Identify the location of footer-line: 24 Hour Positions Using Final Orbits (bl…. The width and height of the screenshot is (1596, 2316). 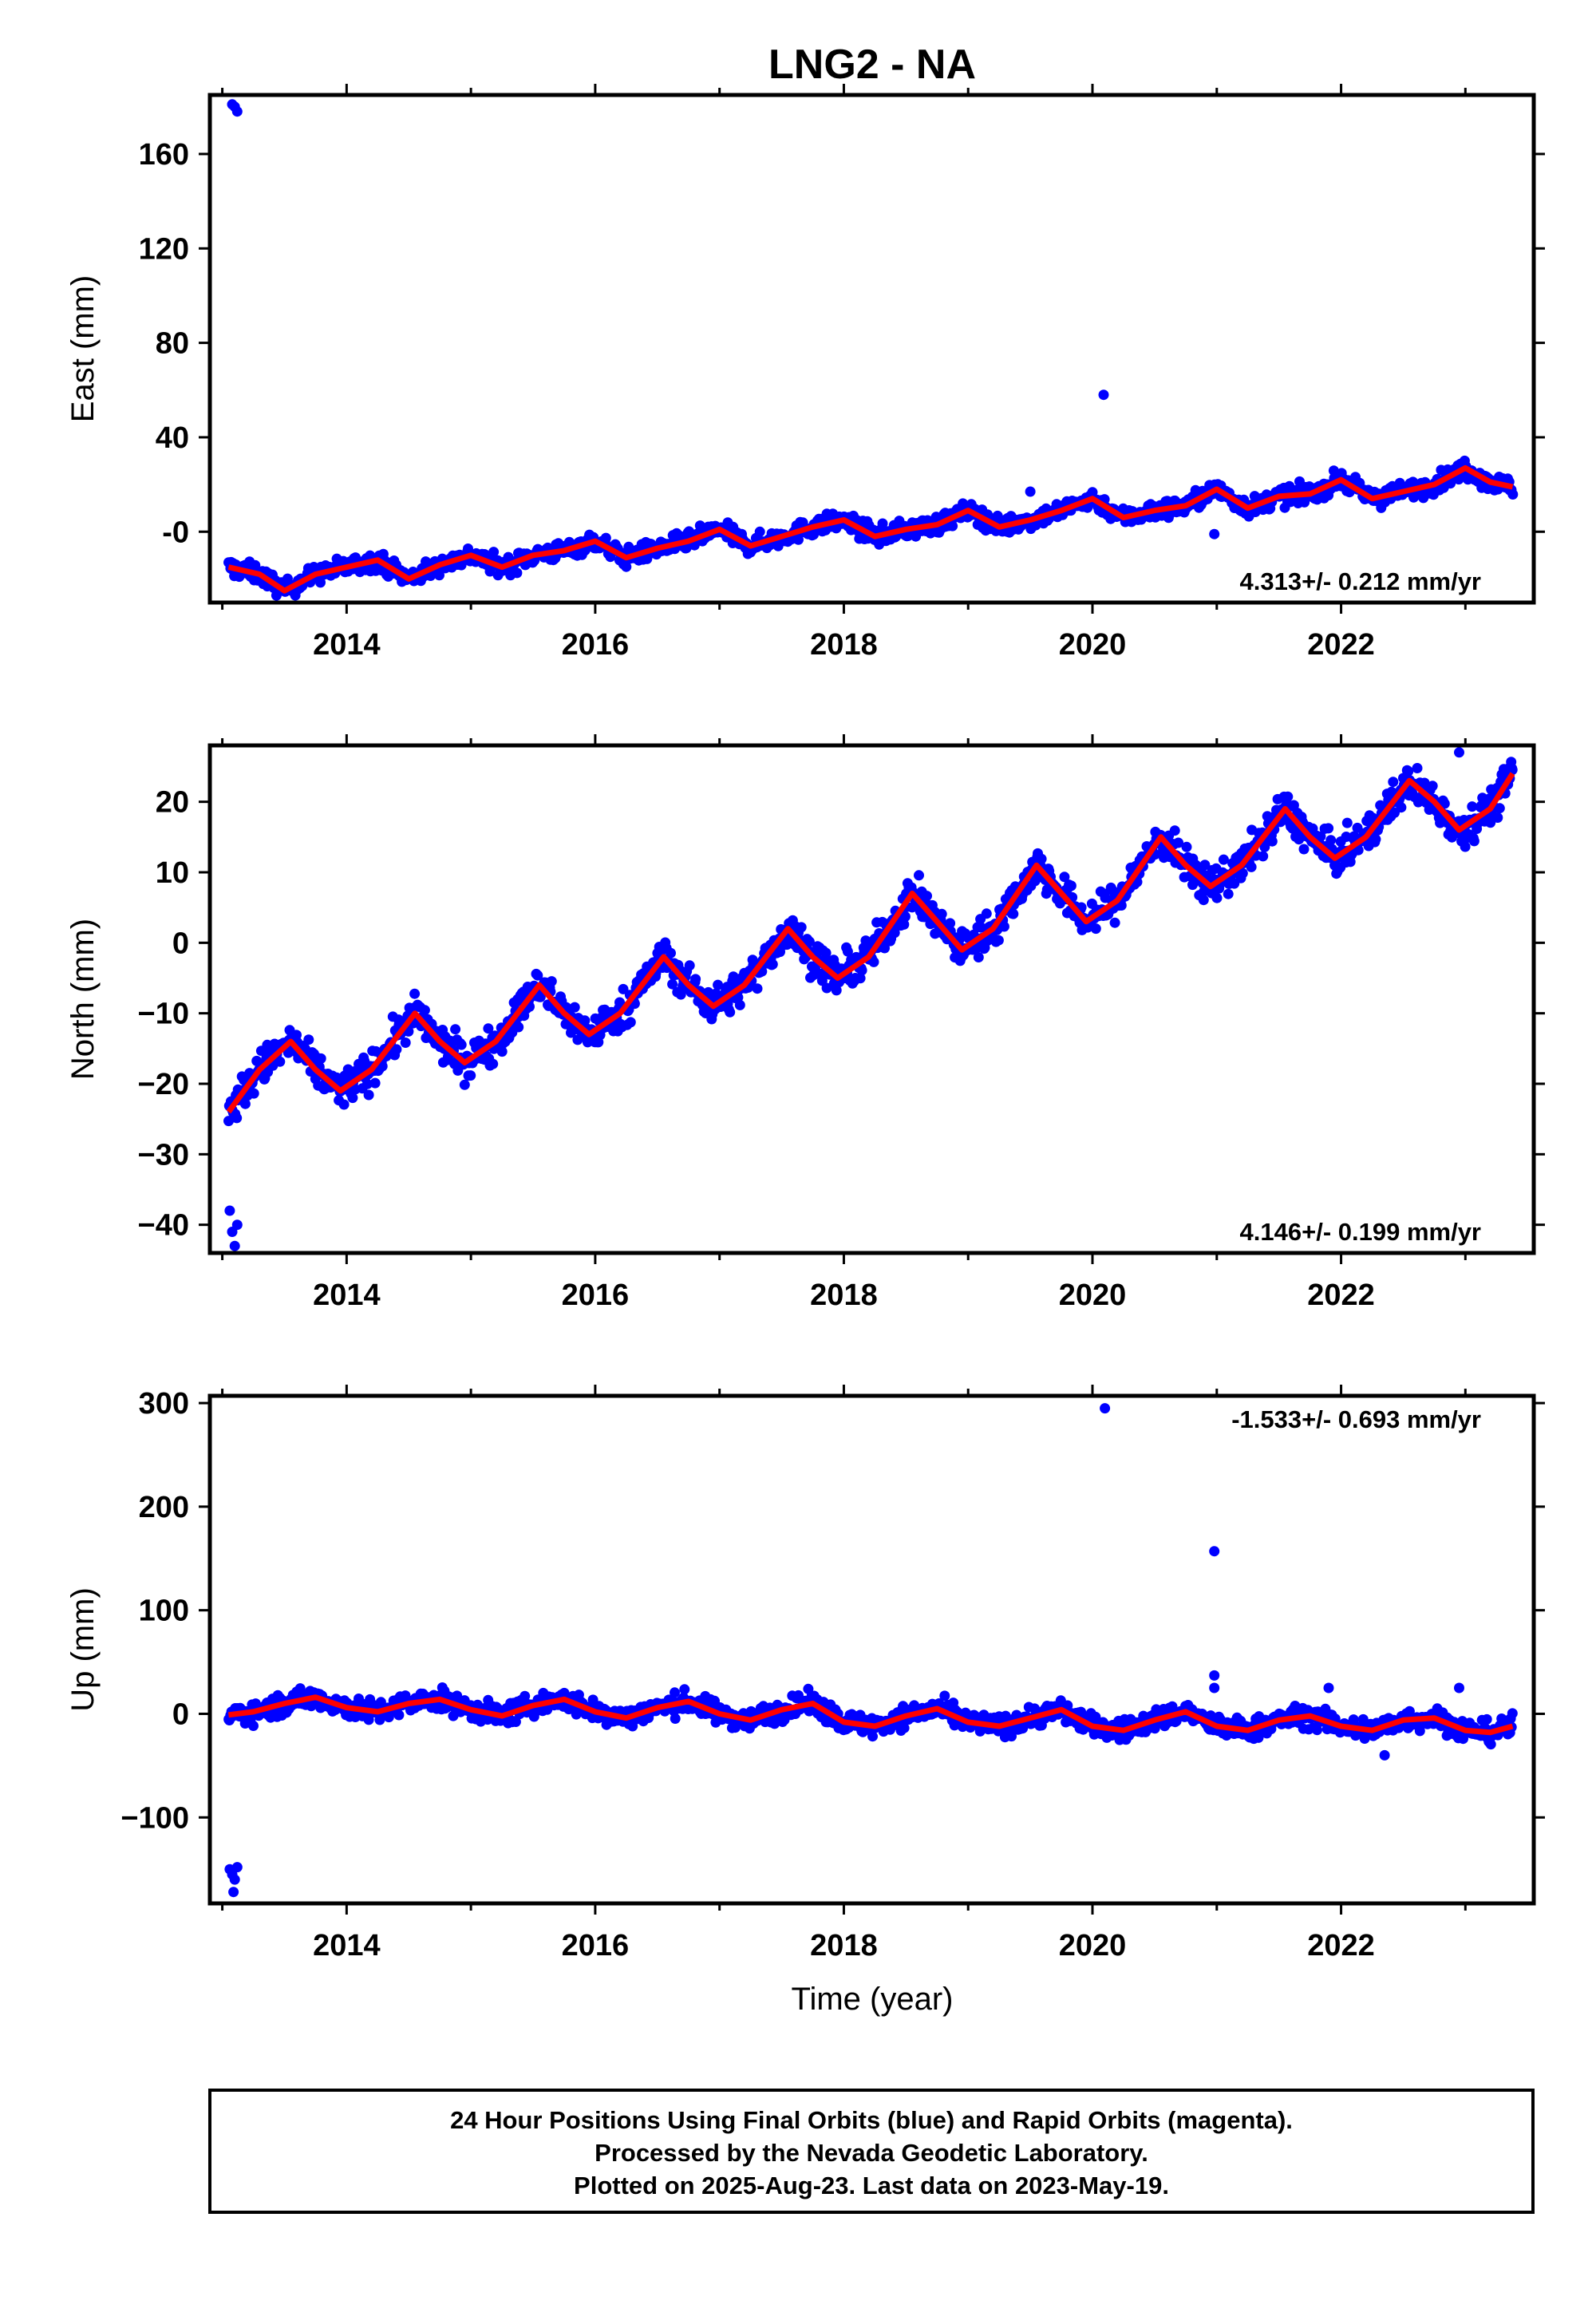
(871, 2120).